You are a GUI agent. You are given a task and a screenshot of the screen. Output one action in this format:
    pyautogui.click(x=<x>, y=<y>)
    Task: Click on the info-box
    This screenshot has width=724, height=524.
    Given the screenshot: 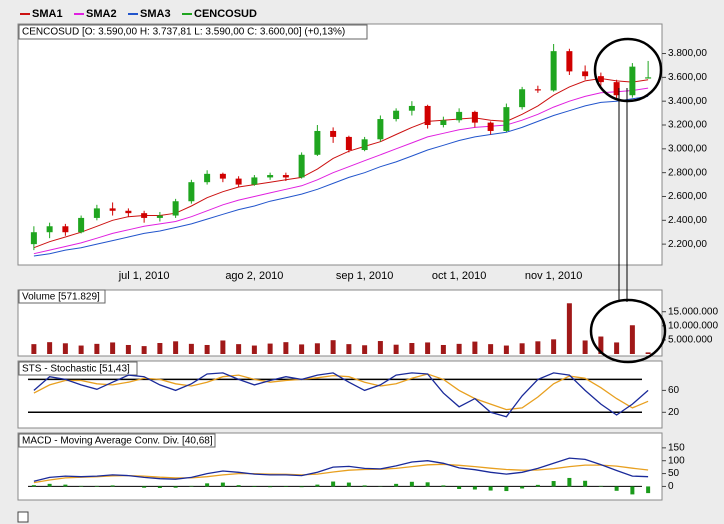 What is the action you would take?
    pyautogui.click(x=193, y=32)
    